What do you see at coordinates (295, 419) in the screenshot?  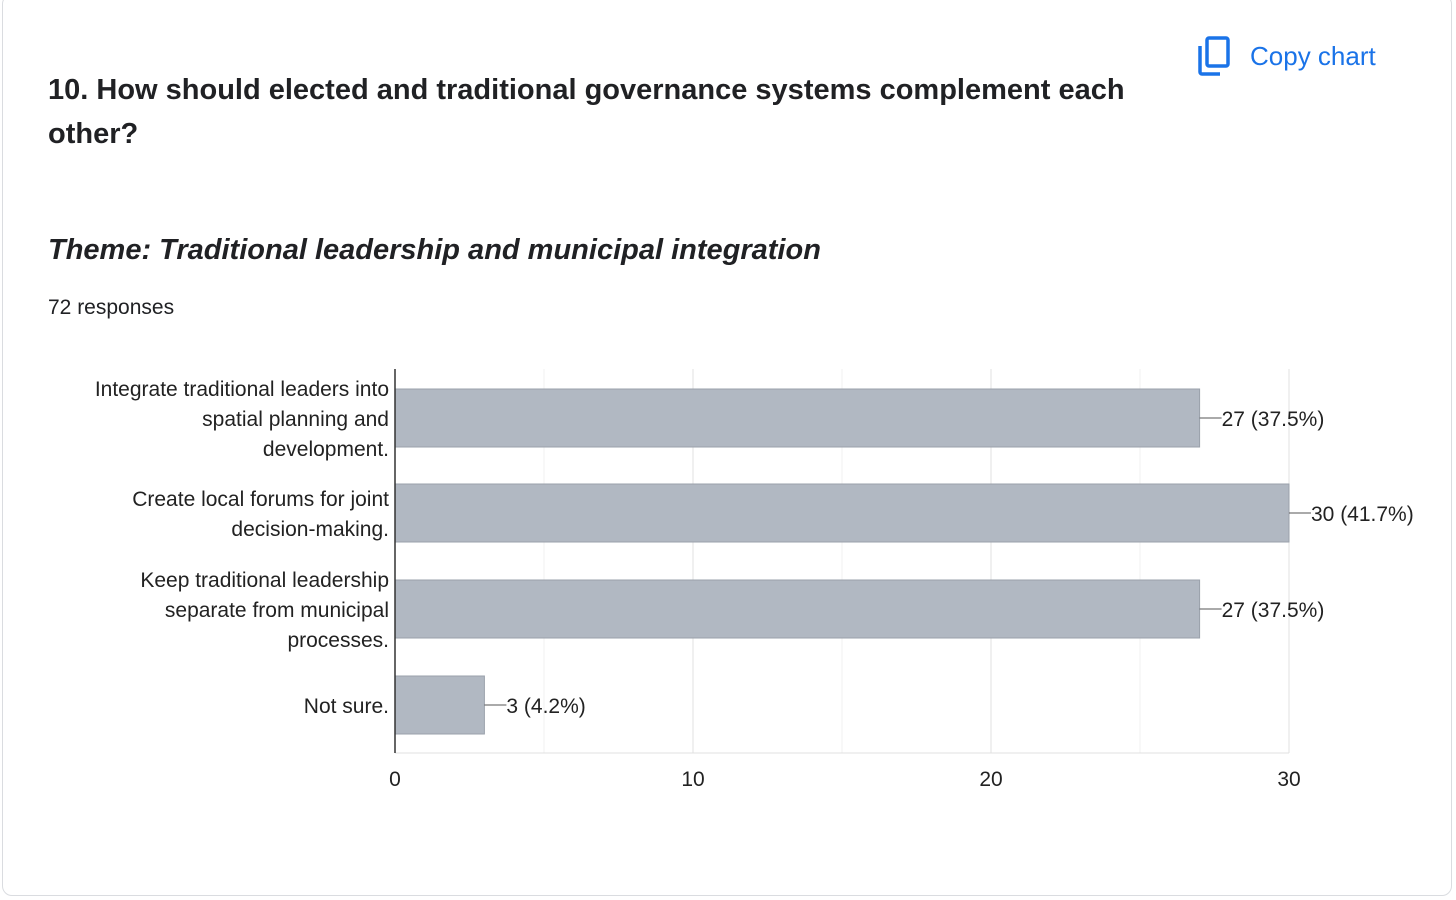 I see `category-label: spatial planning and` at bounding box center [295, 419].